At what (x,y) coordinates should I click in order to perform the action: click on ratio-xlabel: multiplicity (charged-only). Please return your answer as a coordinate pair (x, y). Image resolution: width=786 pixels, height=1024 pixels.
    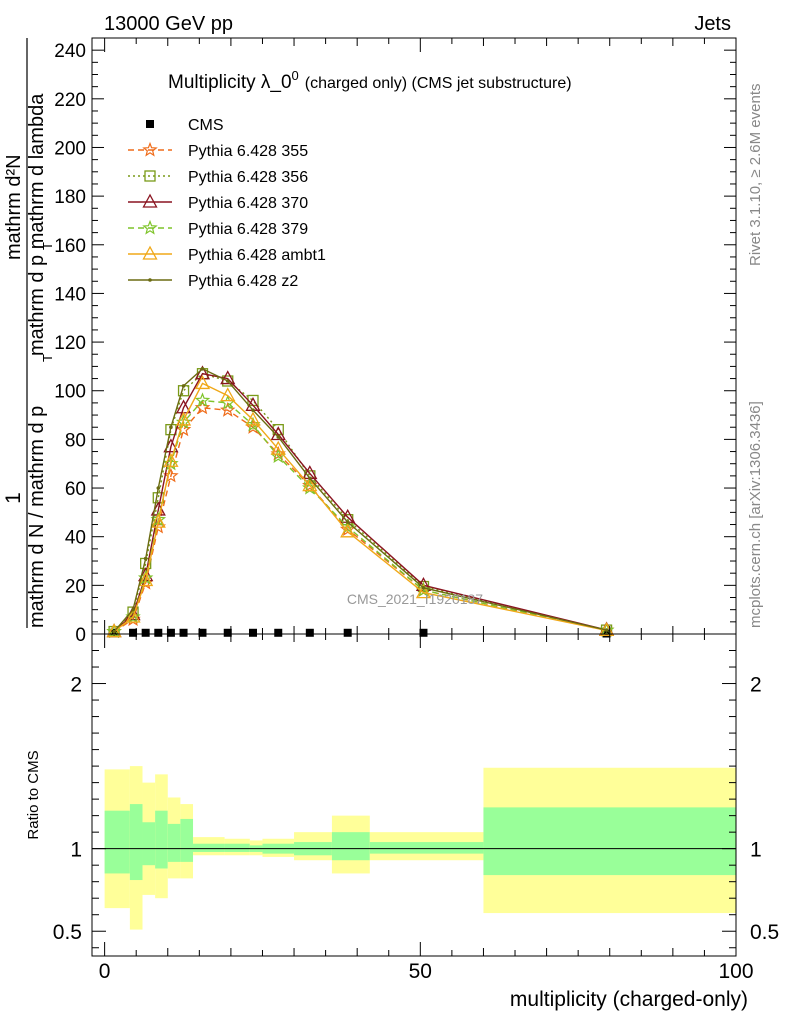
    Looking at the image, I should click on (629, 999).